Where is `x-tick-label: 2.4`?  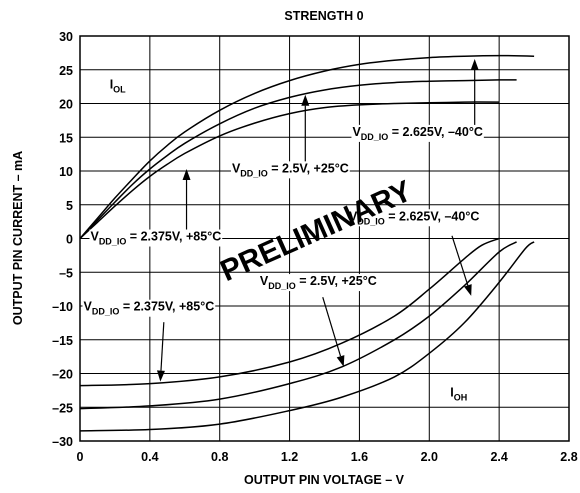 x-tick-label: 2.4 is located at coordinates (498, 457).